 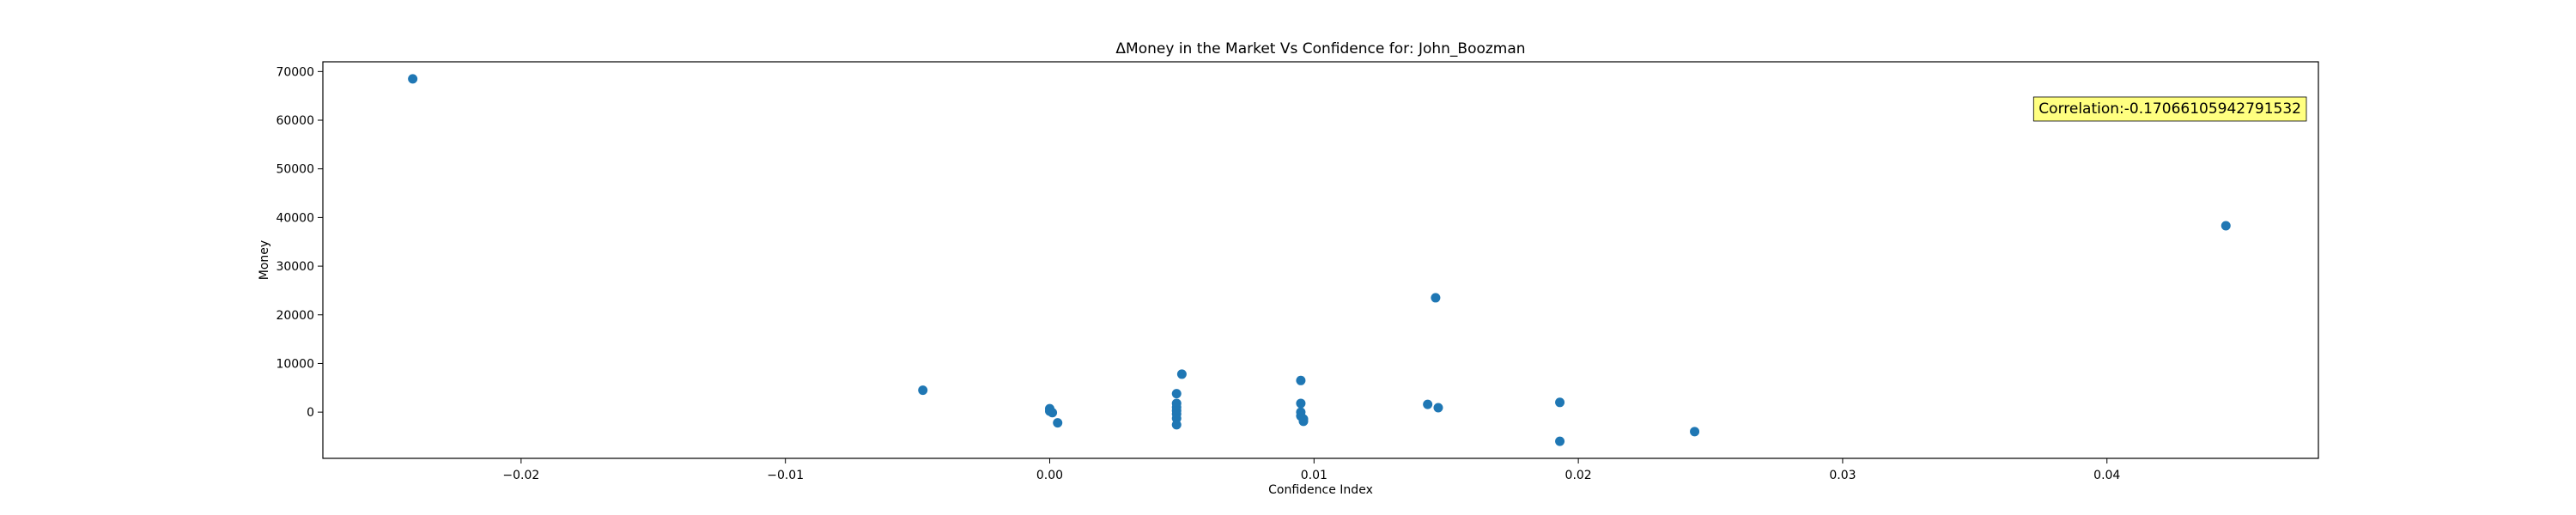 What do you see at coordinates (311, 413) in the screenshot?
I see `y-tick-label: 0` at bounding box center [311, 413].